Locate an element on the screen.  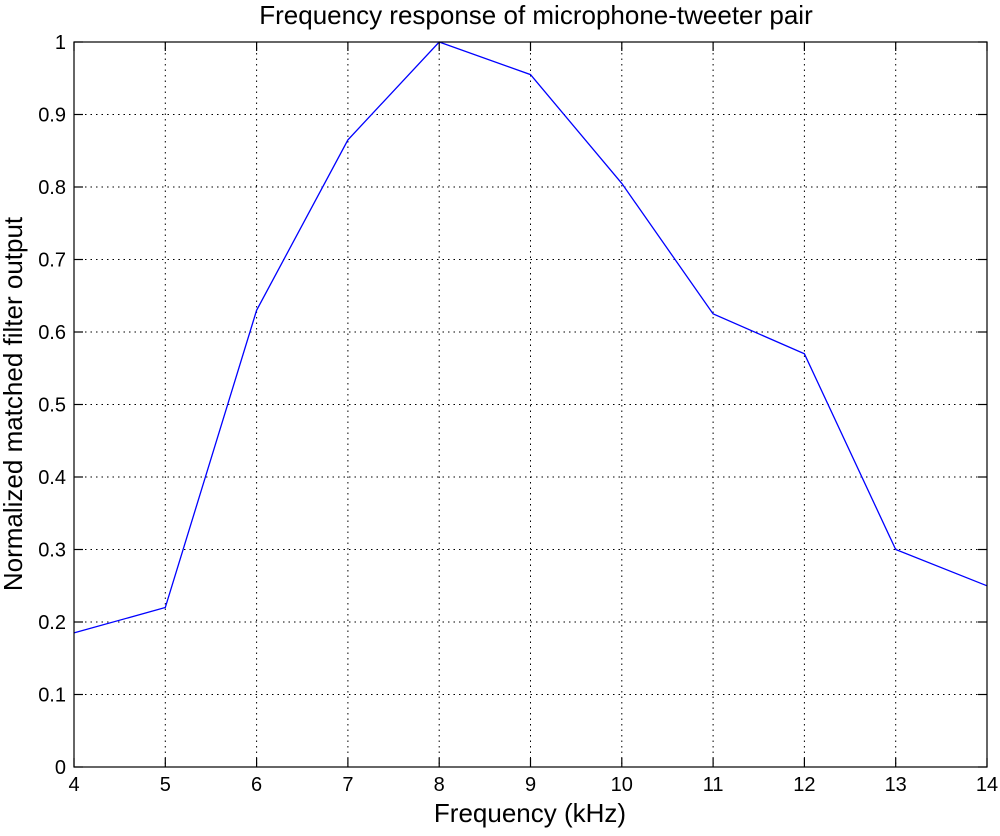
x-tick-labels: 4 5 6 7 8 9 10 11 12 13 14 is located at coordinates (533, 785).